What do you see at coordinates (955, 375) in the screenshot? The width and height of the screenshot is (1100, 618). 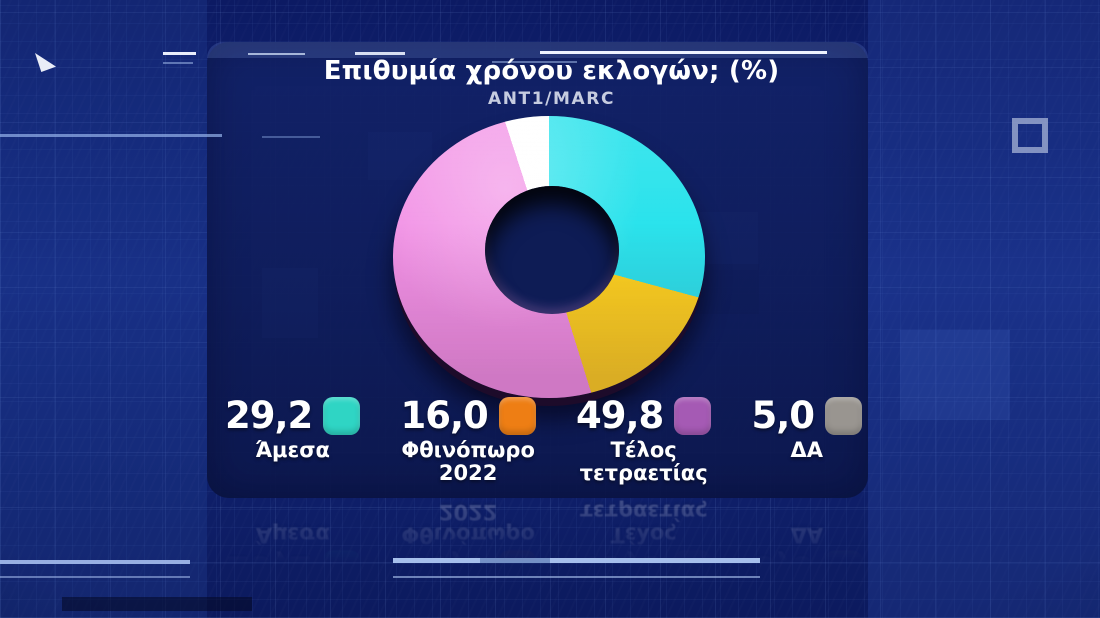 I see `background-patch` at bounding box center [955, 375].